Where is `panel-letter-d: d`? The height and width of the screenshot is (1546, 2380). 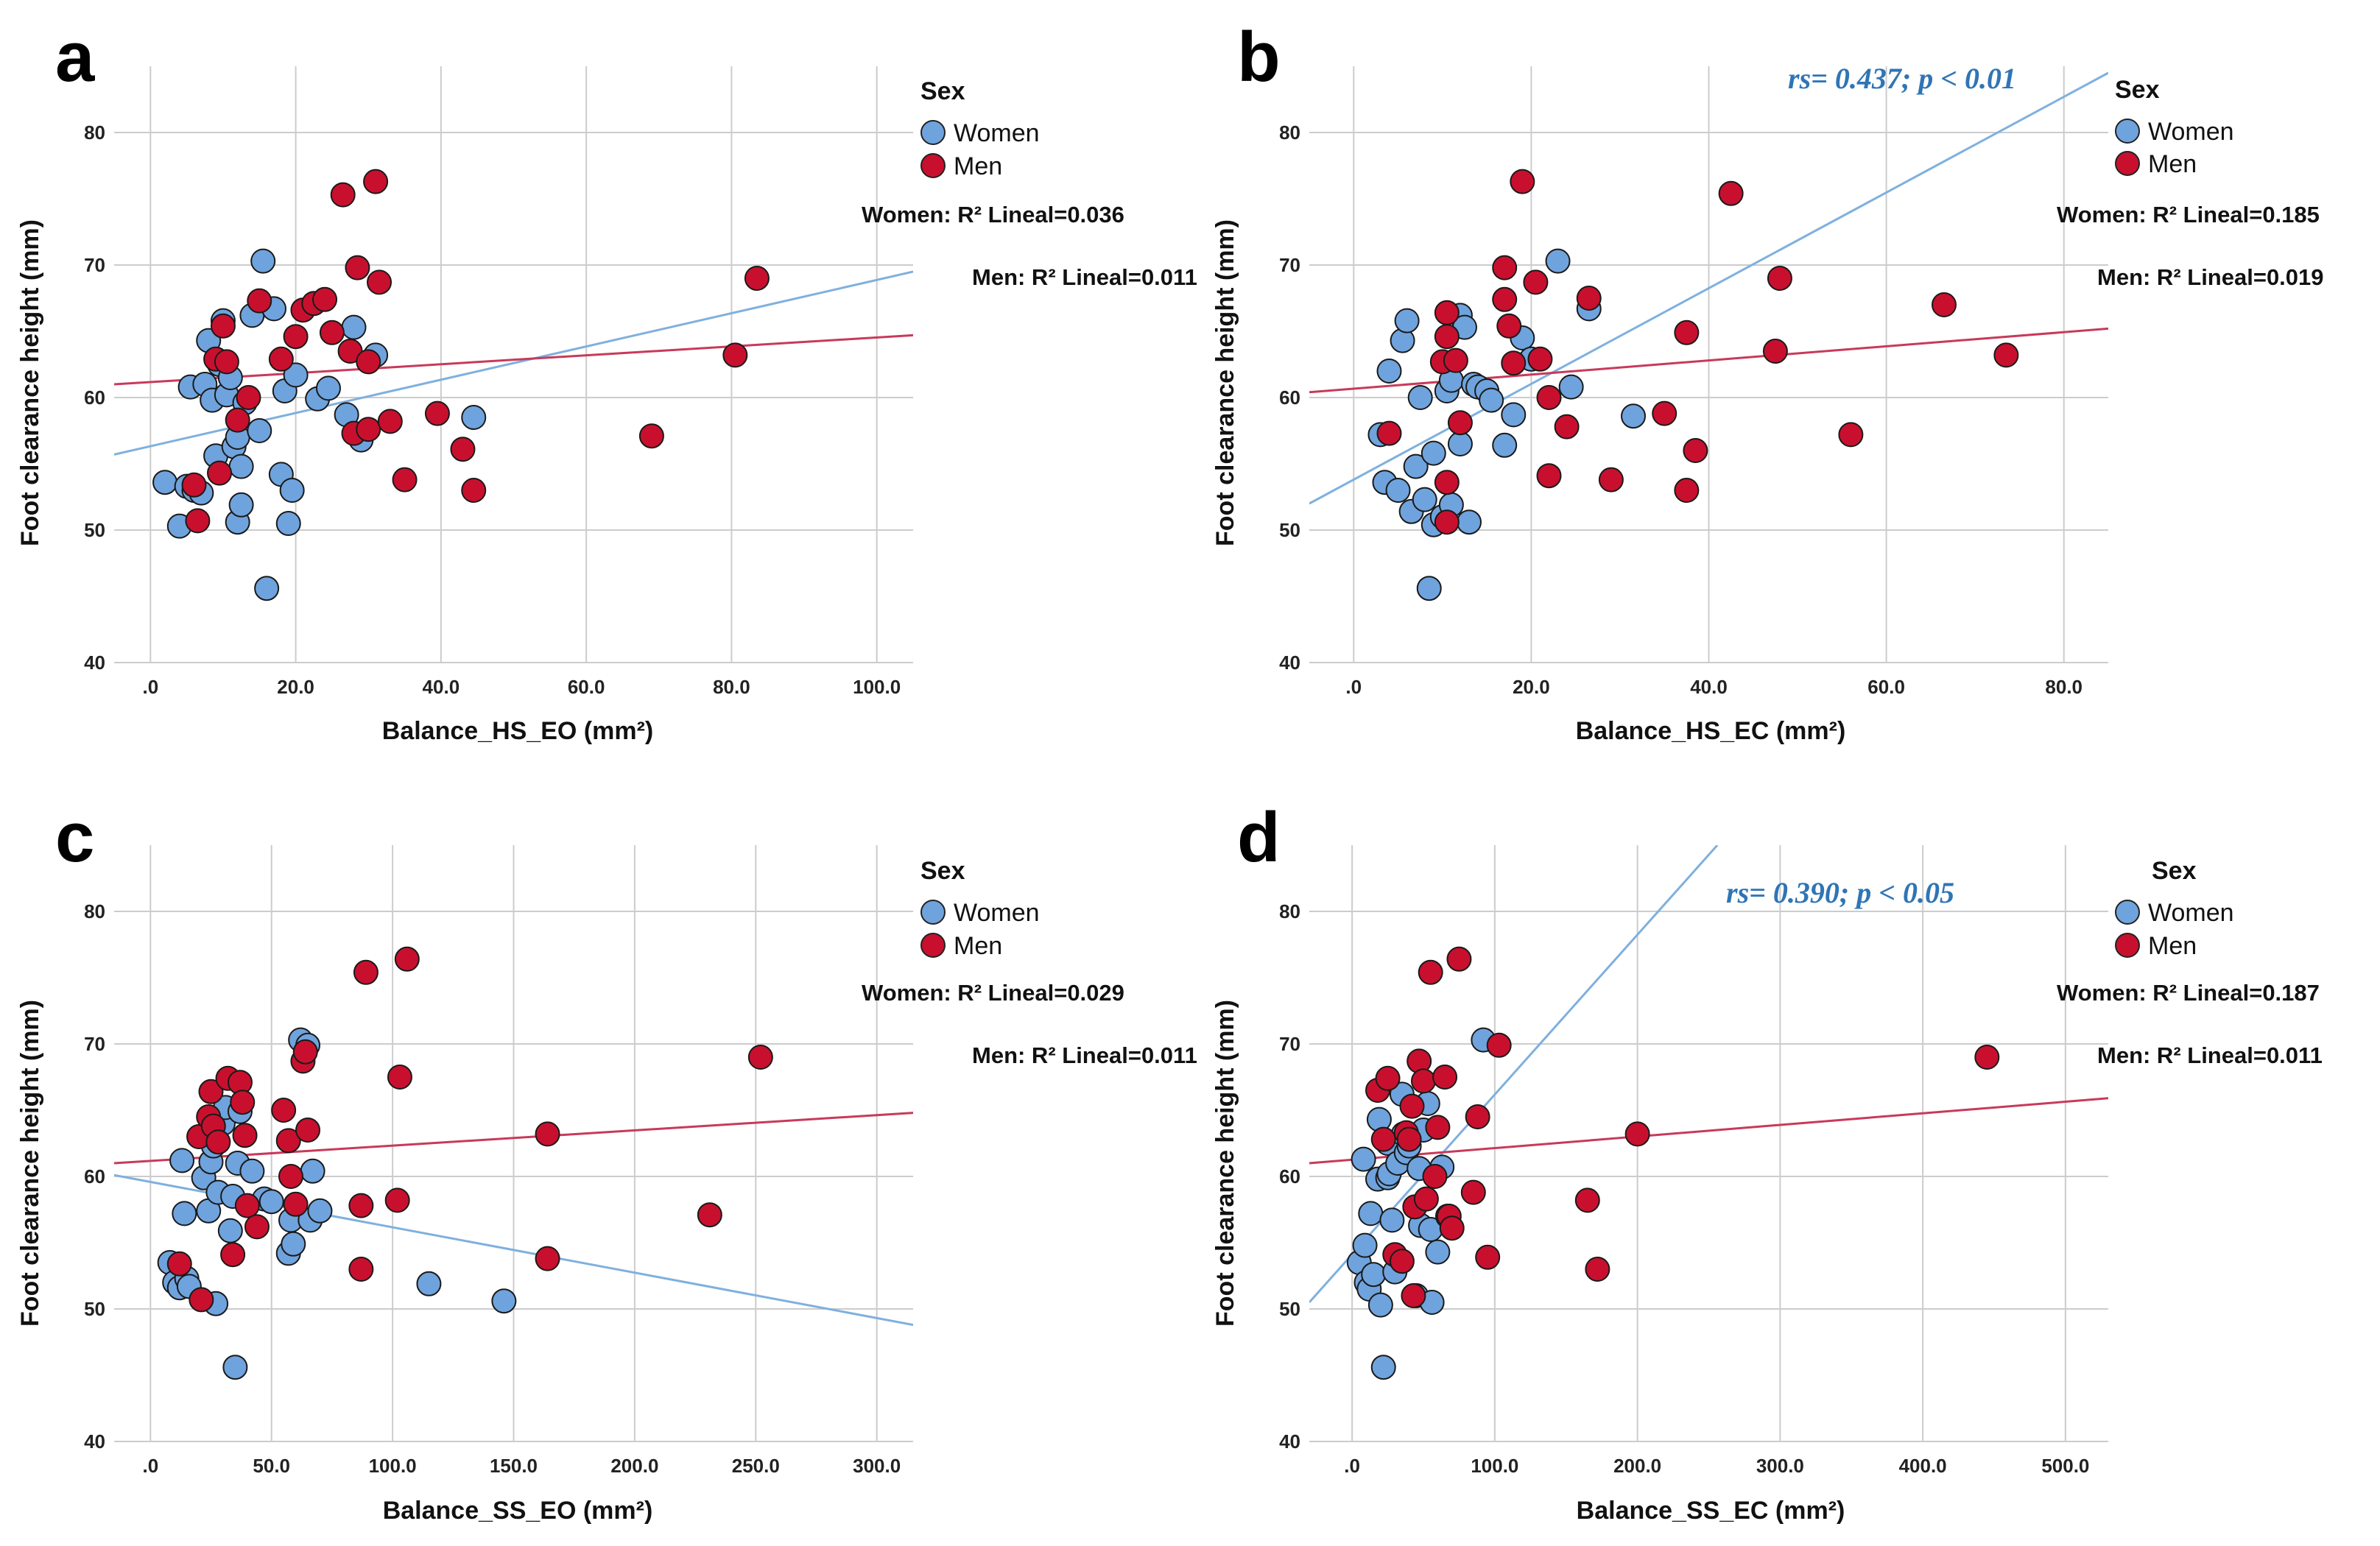 panel-letter-d: d is located at coordinates (1259, 837).